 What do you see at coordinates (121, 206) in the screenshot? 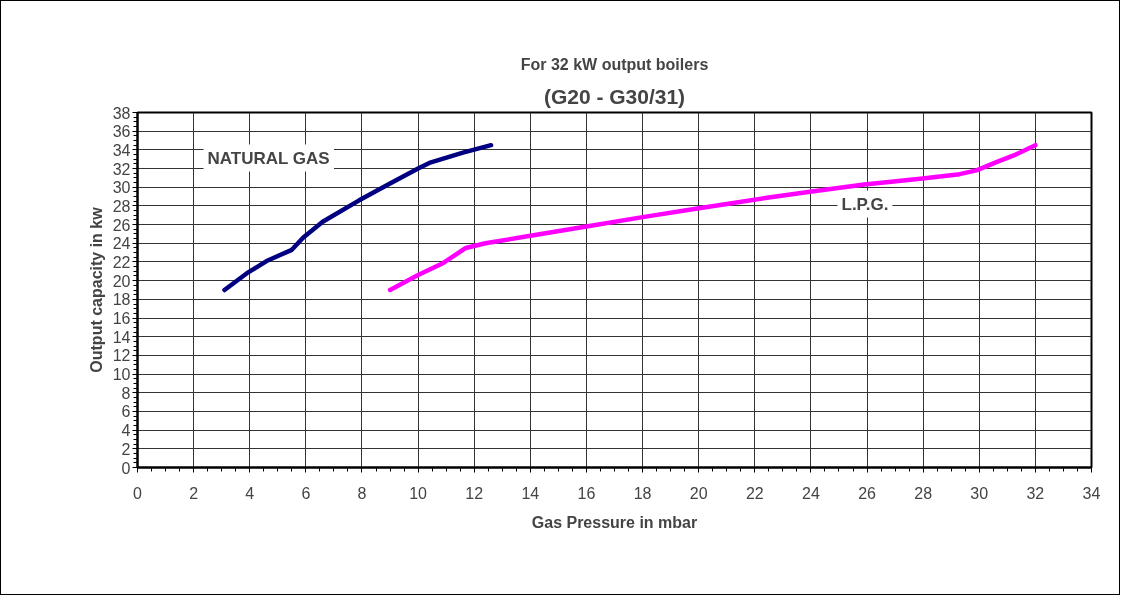
I see `y-tick-label: 28` at bounding box center [121, 206].